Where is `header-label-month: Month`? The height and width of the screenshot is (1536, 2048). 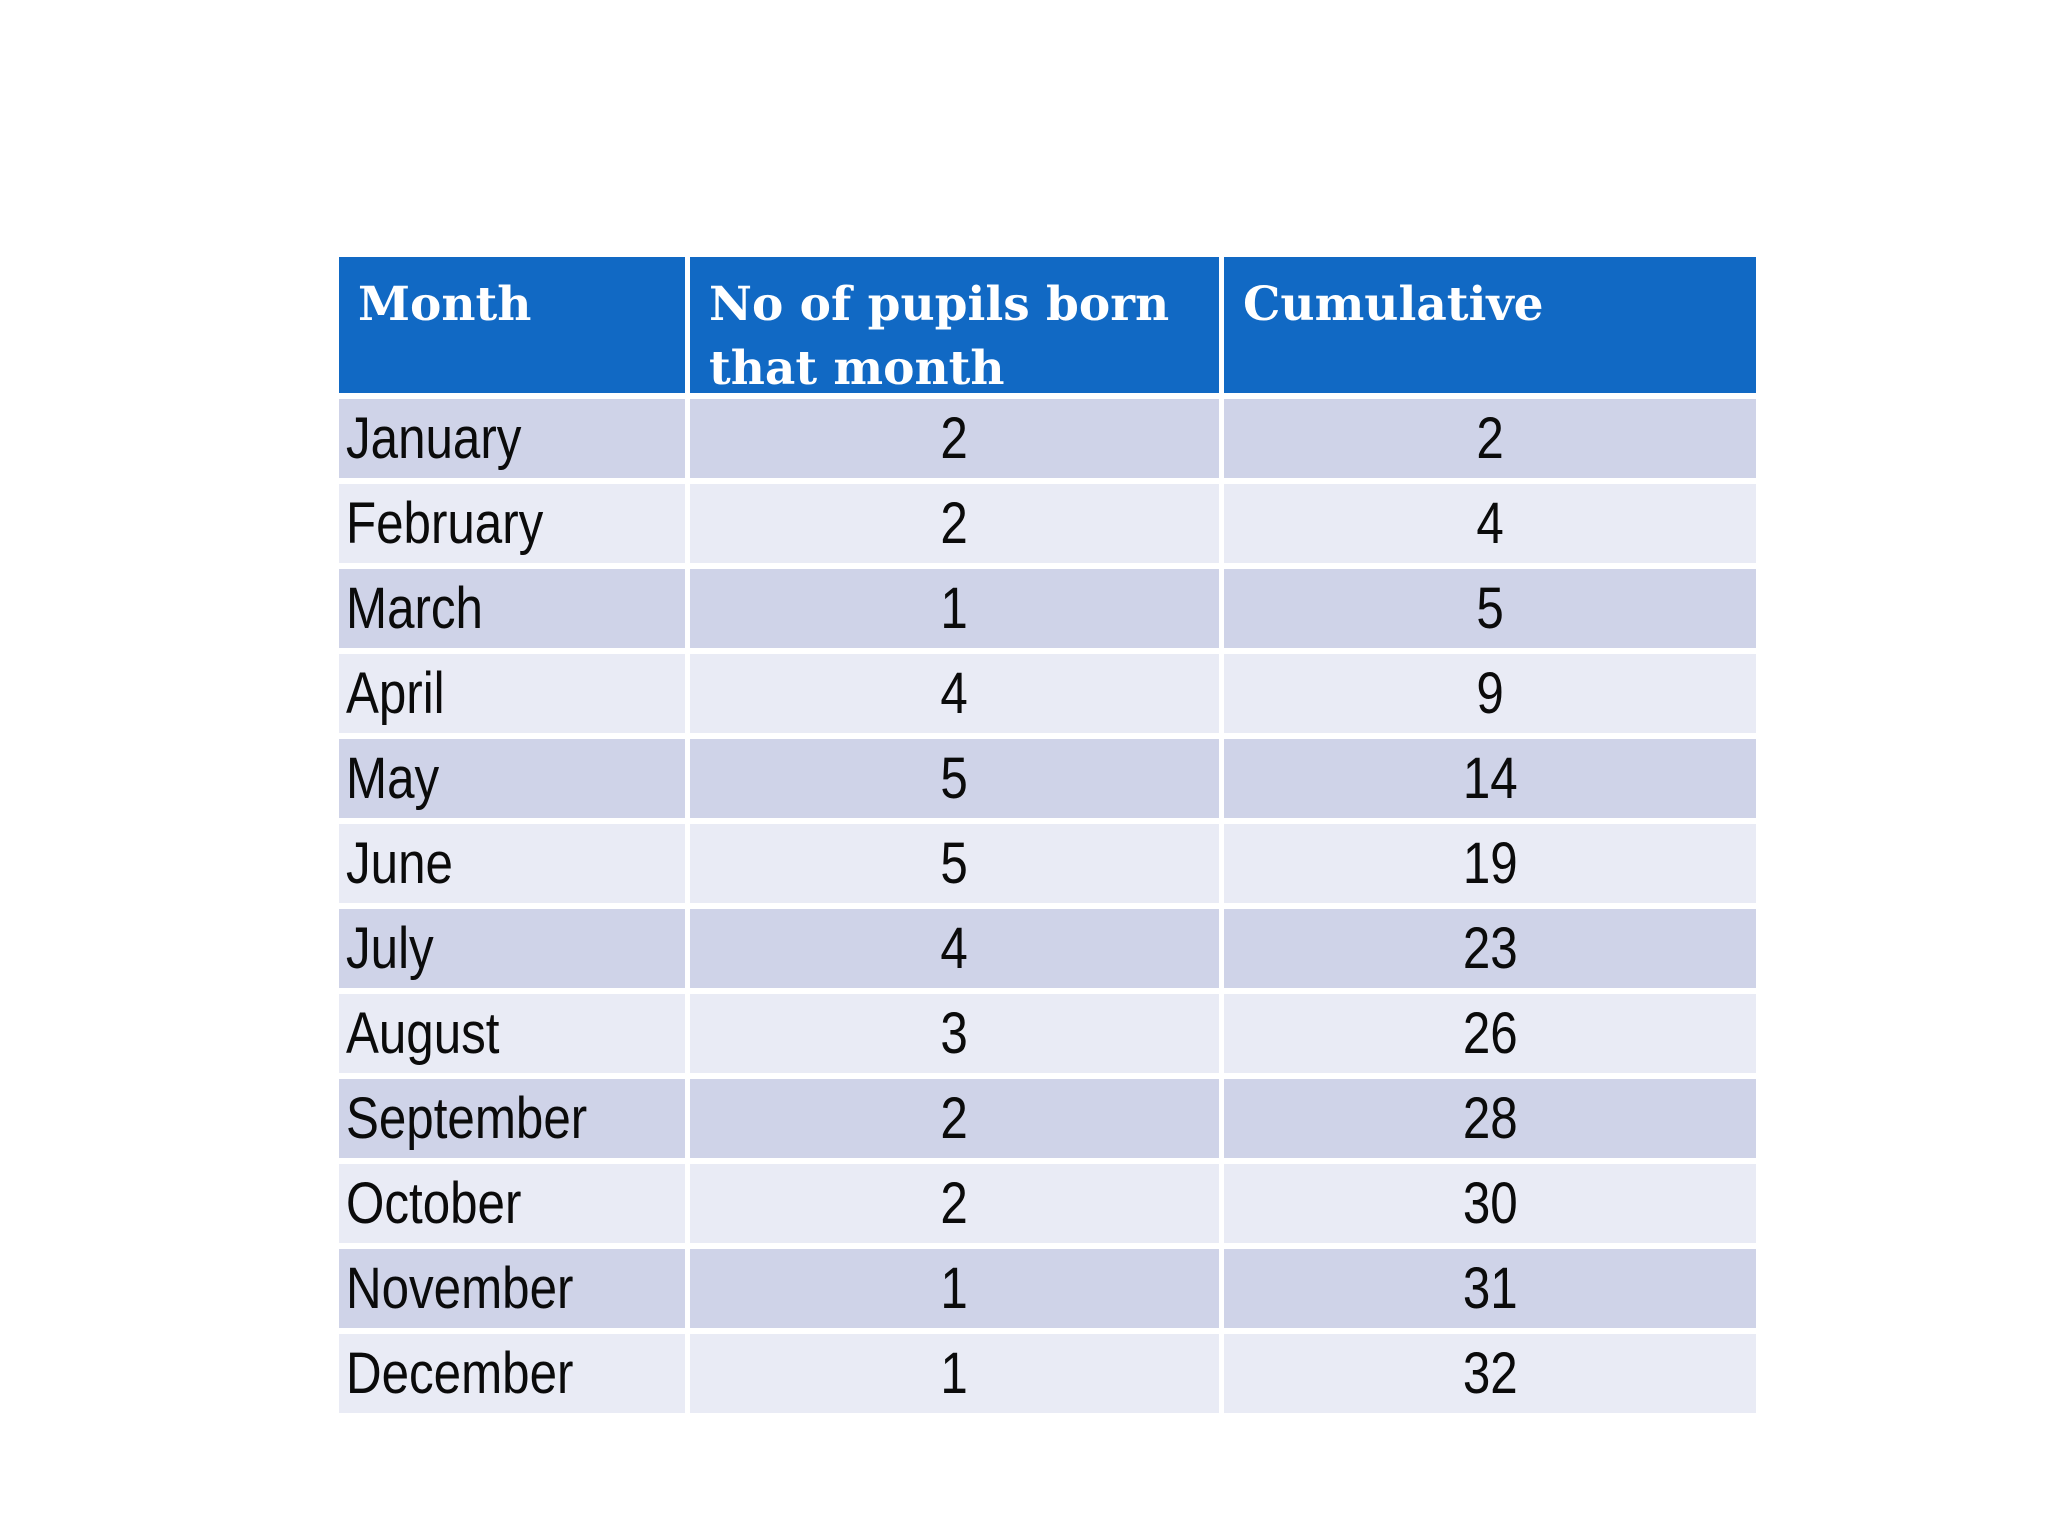 header-label-month: Month is located at coordinates (445, 304).